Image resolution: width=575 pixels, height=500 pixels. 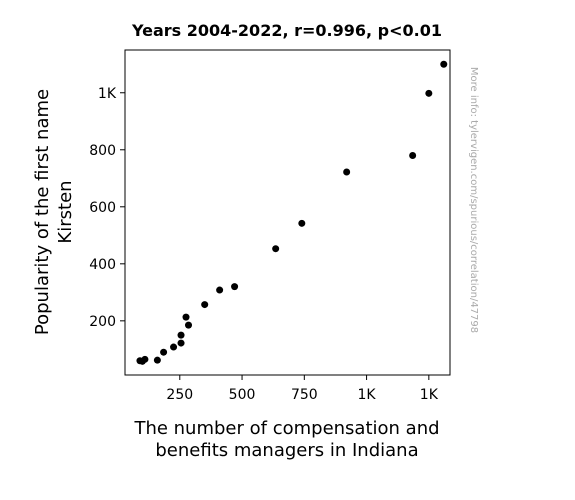 I want to click on y-tick-label: 800, so click(x=102, y=151).